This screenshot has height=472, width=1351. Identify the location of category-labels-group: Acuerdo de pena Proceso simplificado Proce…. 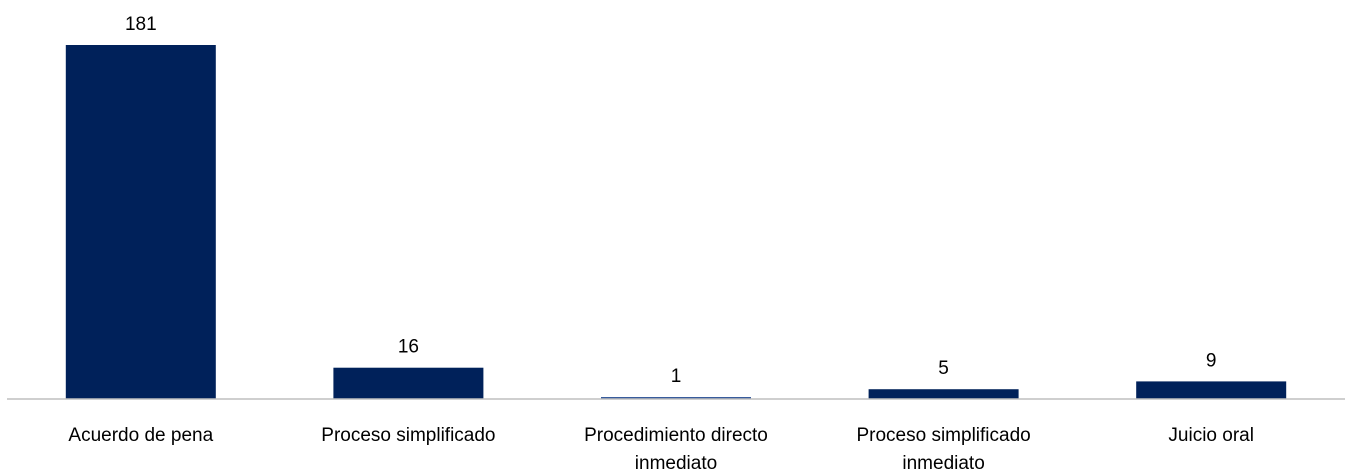
(661, 448).